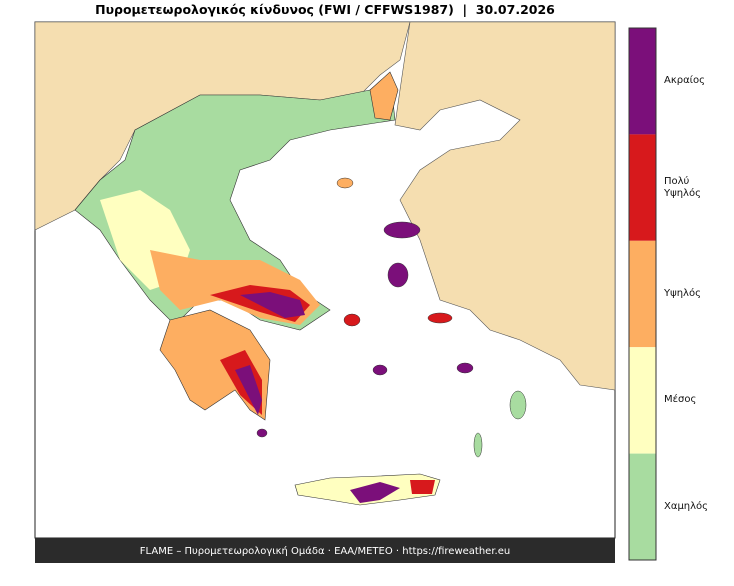  What do you see at coordinates (682, 293) in the screenshot?
I see `legend-label: Υψηλός` at bounding box center [682, 293].